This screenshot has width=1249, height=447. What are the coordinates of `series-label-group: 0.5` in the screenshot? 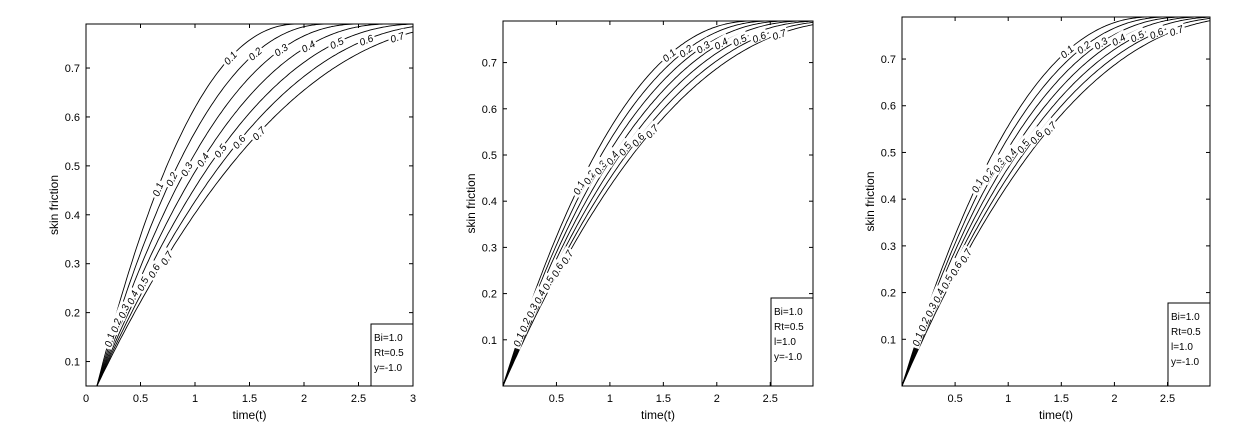 It's located at (739, 39).